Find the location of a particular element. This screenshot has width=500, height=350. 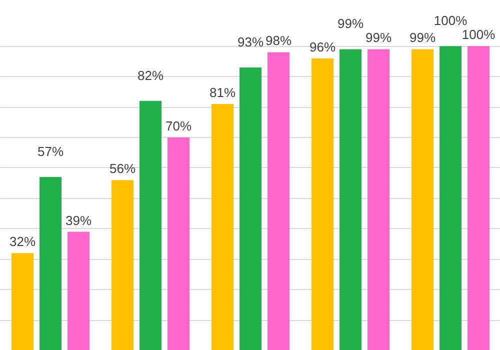

data-label: 96% is located at coordinates (322, 46).